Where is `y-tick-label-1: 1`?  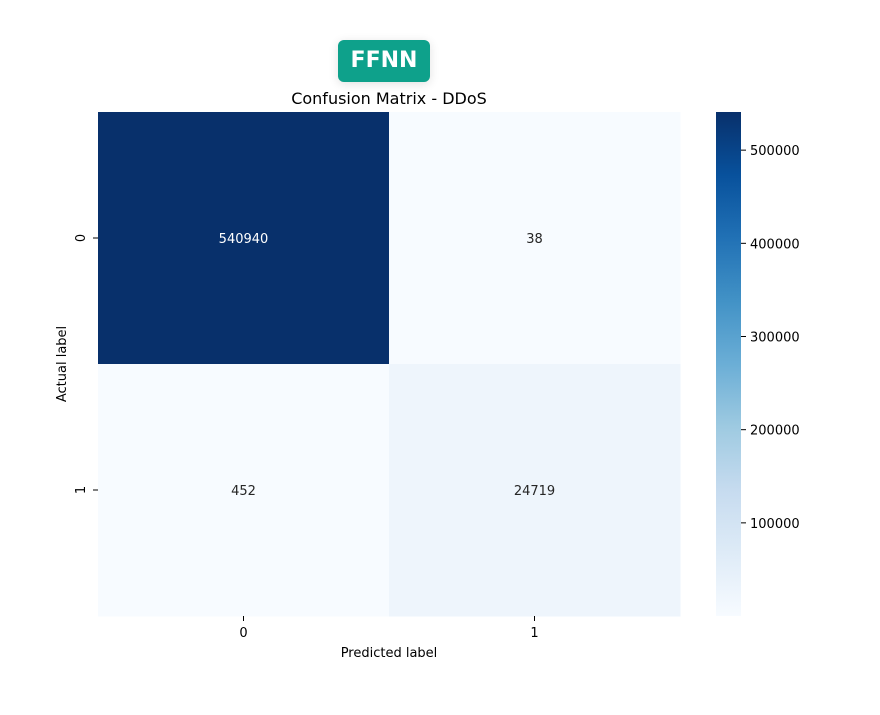
y-tick-label-1: 1 is located at coordinates (81, 490).